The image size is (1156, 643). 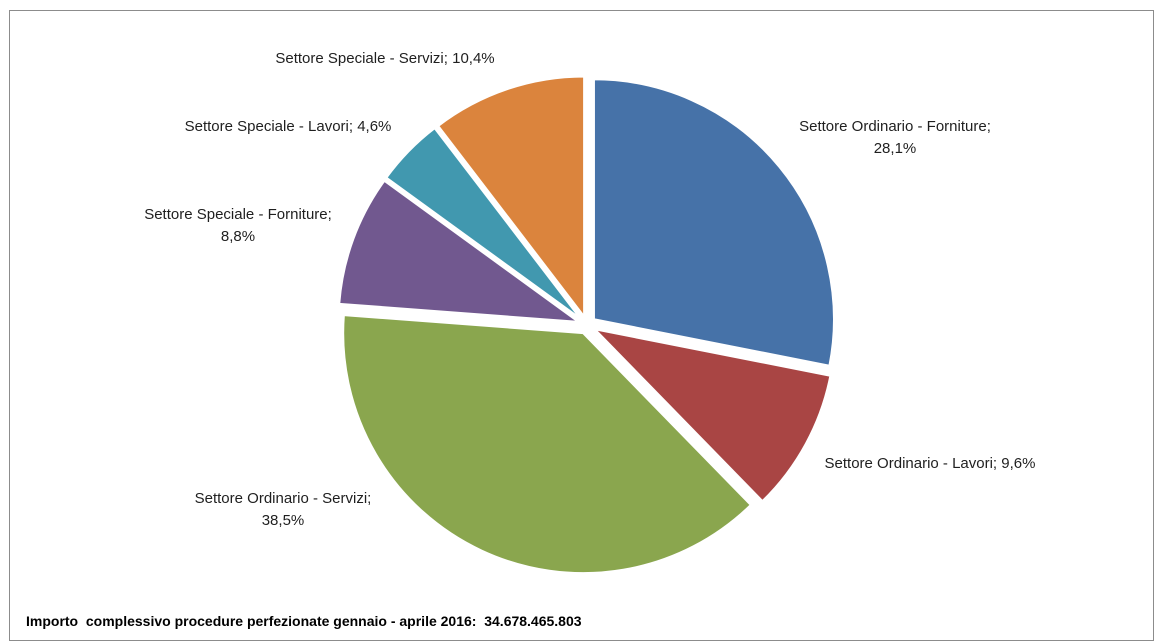 I want to click on slice-label-6: Settore Speciale - Servizi; 10,4%, so click(x=384, y=58).